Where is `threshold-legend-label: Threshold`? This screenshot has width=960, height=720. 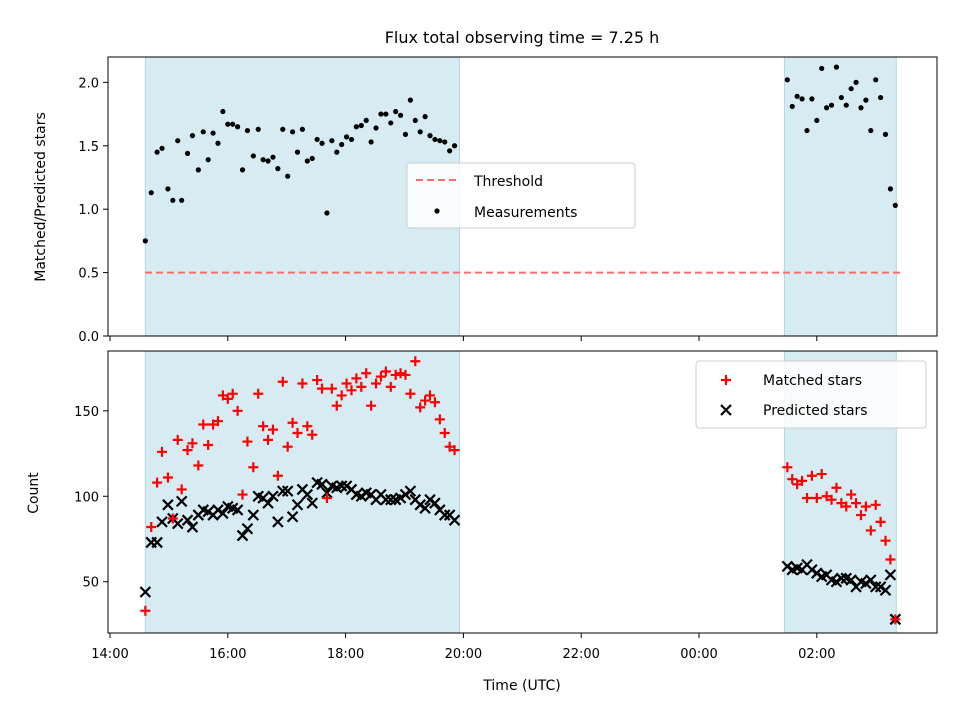
threshold-legend-label: Threshold is located at coordinates (508, 182).